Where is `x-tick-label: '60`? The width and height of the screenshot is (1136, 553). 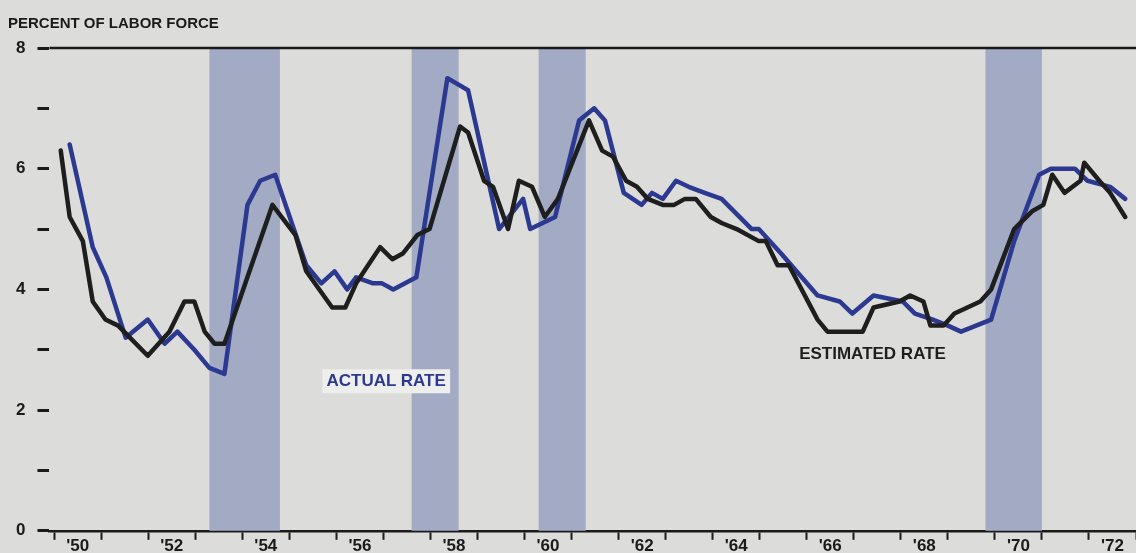
x-tick-label: '60 is located at coordinates (548, 544).